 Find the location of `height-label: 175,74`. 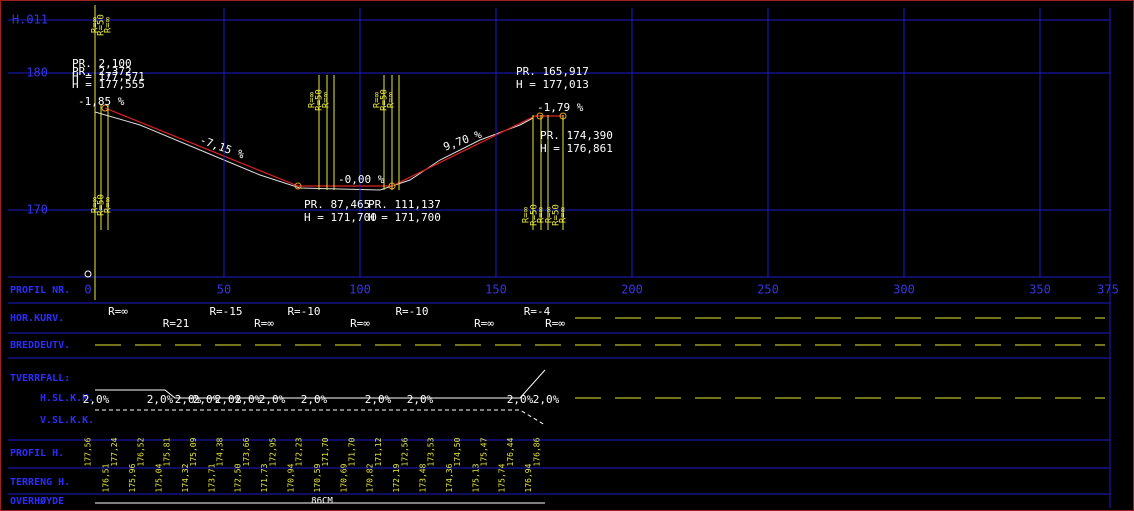

height-label: 175,74 is located at coordinates (502, 477).